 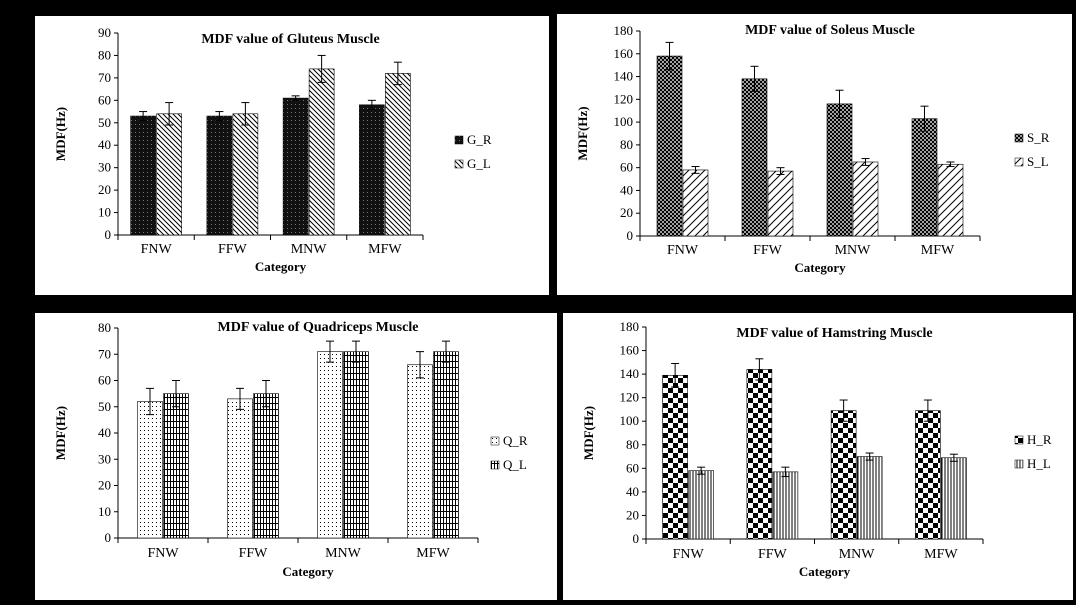 I want to click on legend-swatch-Q_R, so click(x=495, y=441).